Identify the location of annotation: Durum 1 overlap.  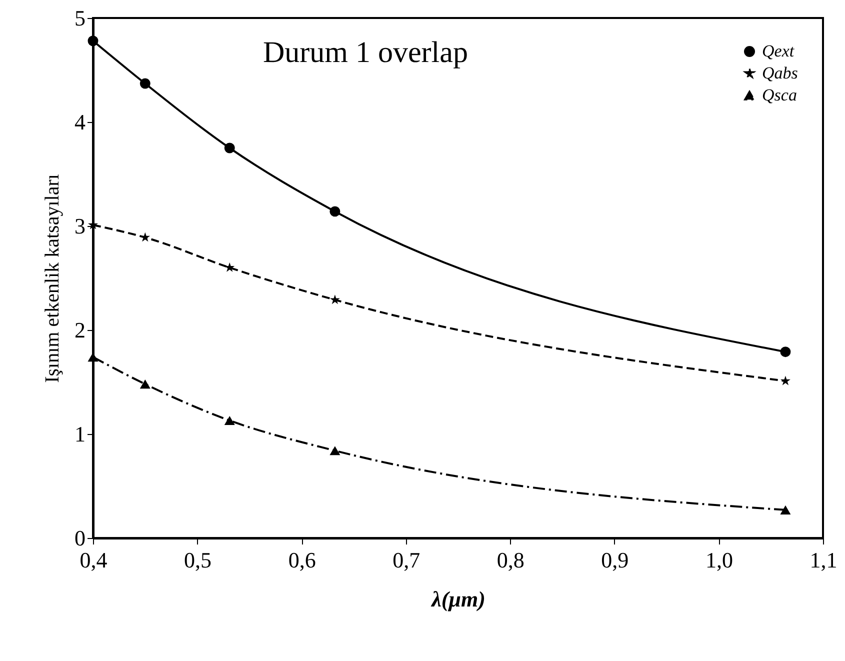
(365, 52).